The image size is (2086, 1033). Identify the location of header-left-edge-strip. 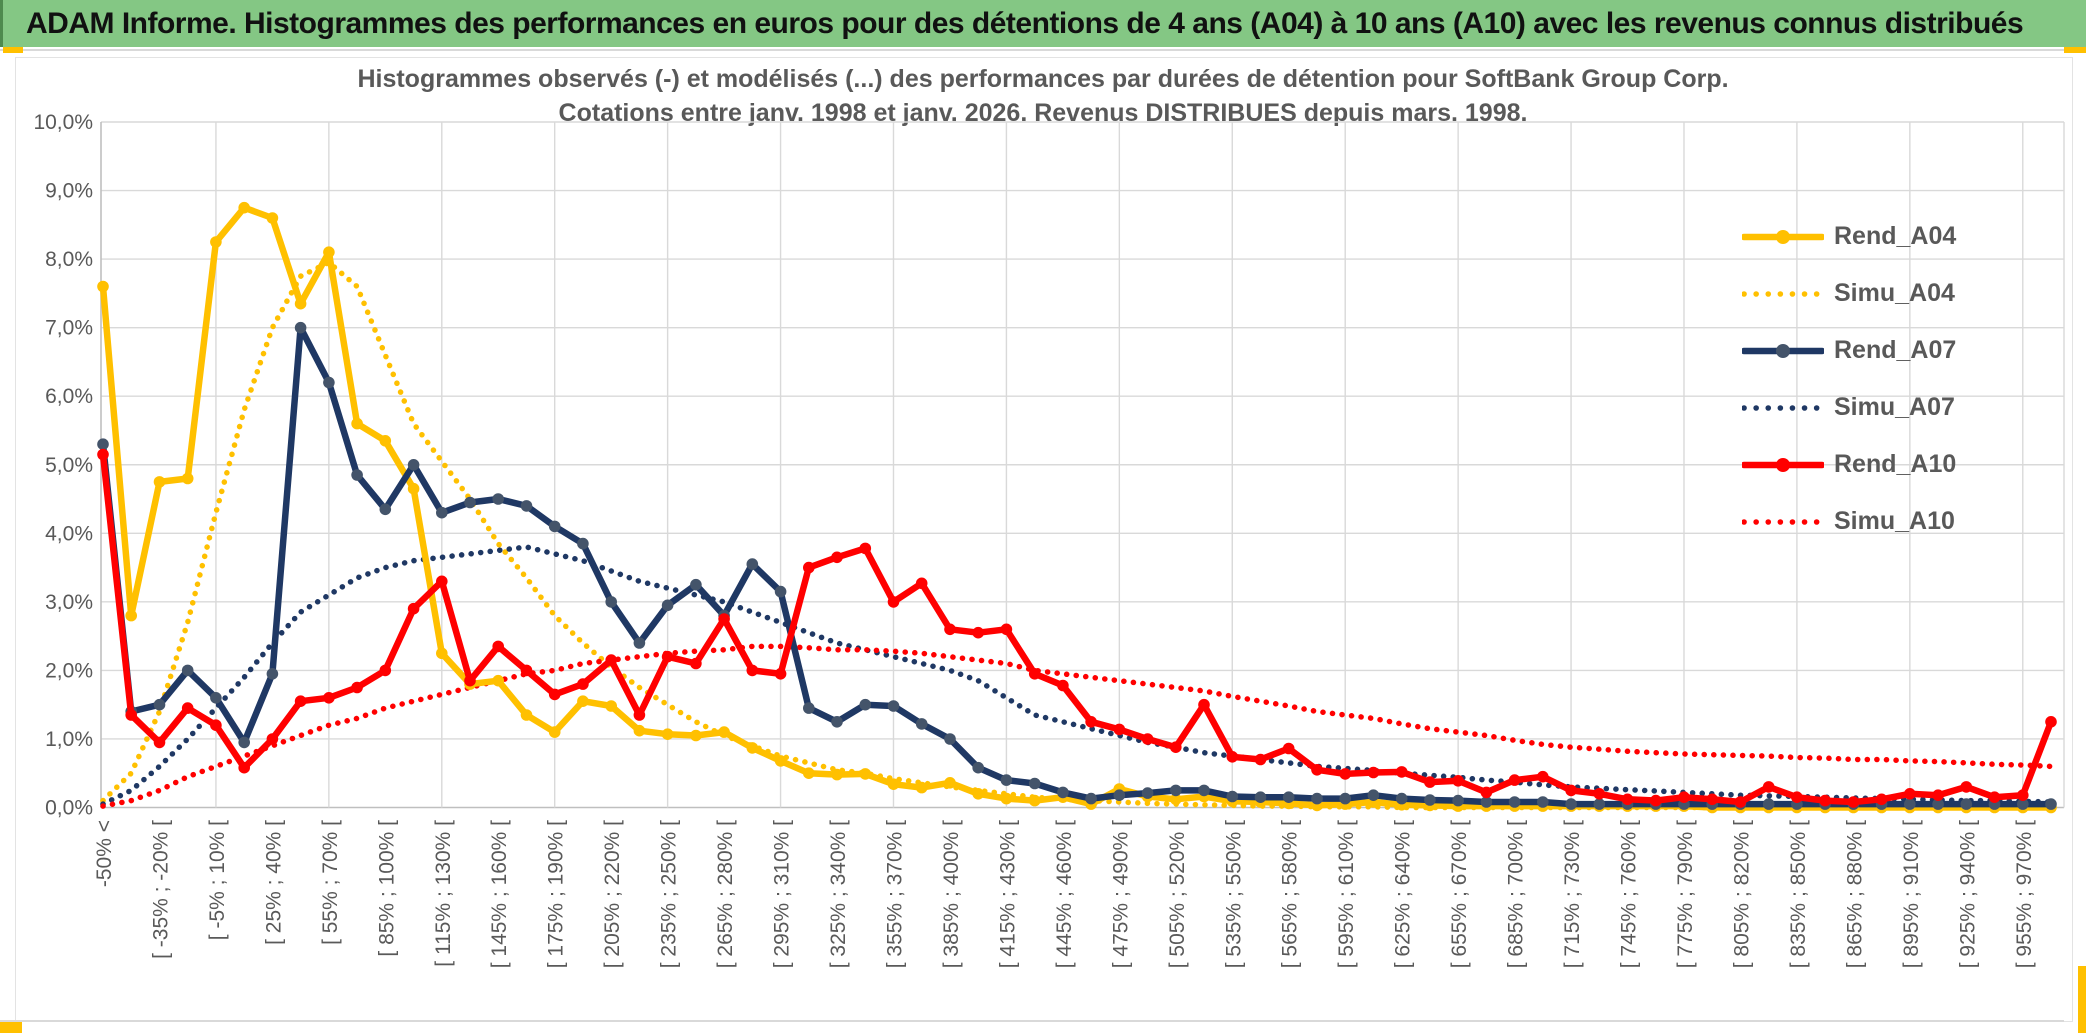
(1, 23).